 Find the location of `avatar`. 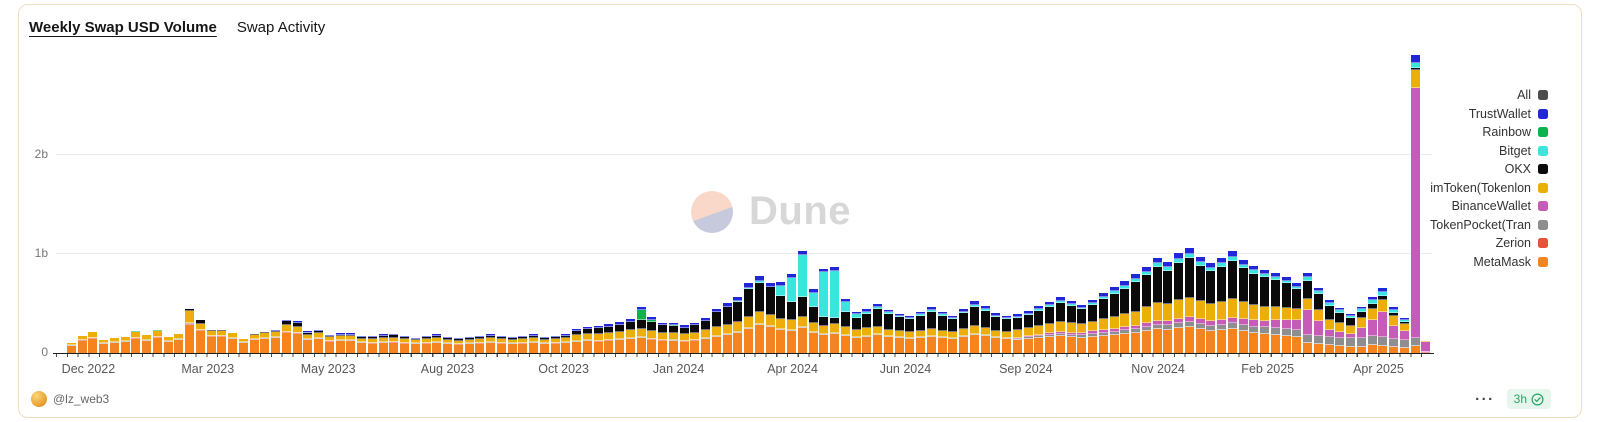

avatar is located at coordinates (39, 399).